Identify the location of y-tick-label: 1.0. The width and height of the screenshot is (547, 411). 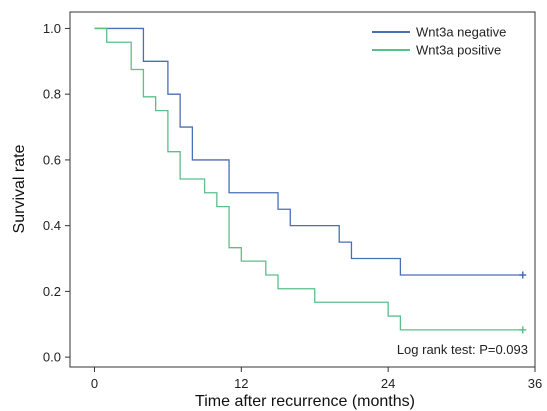
(52, 28).